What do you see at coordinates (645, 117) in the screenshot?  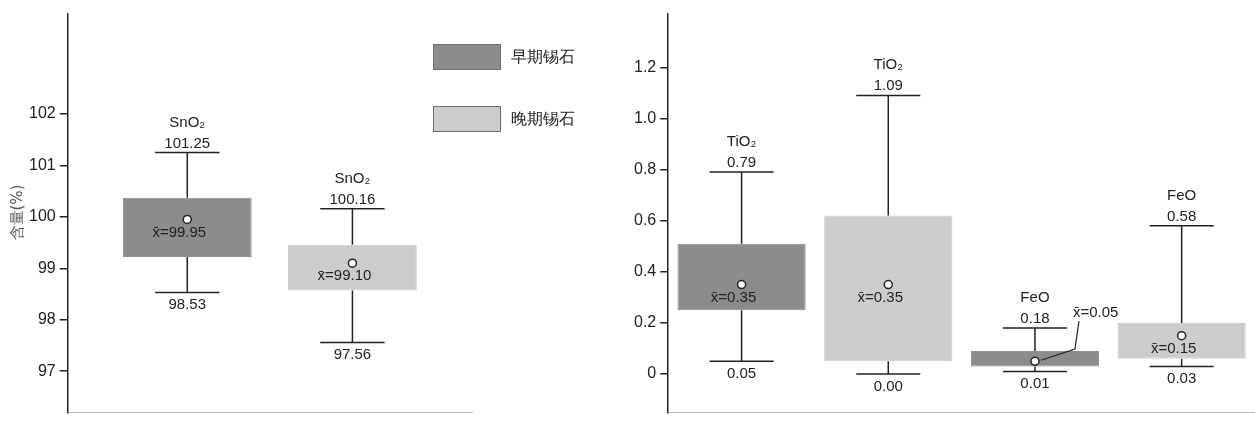 I see `y-tick-label: 1.0` at bounding box center [645, 117].